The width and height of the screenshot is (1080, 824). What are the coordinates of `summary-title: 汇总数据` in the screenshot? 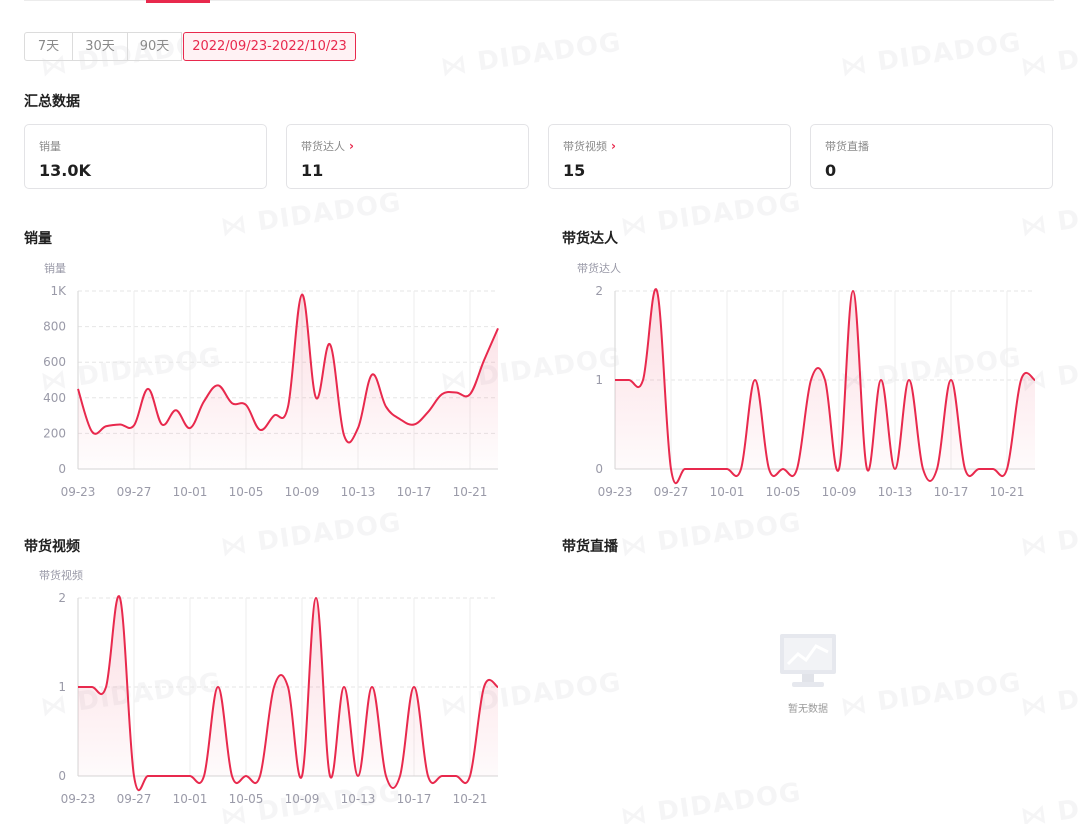 It's located at (52, 102).